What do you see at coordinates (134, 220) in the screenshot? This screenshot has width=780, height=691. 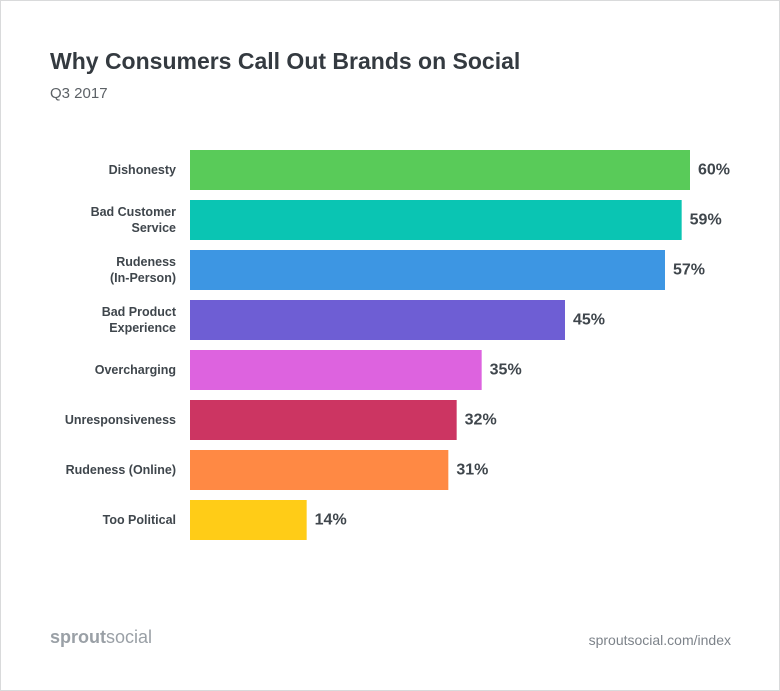 I see `category-label-1: Bad Customer Service` at bounding box center [134, 220].